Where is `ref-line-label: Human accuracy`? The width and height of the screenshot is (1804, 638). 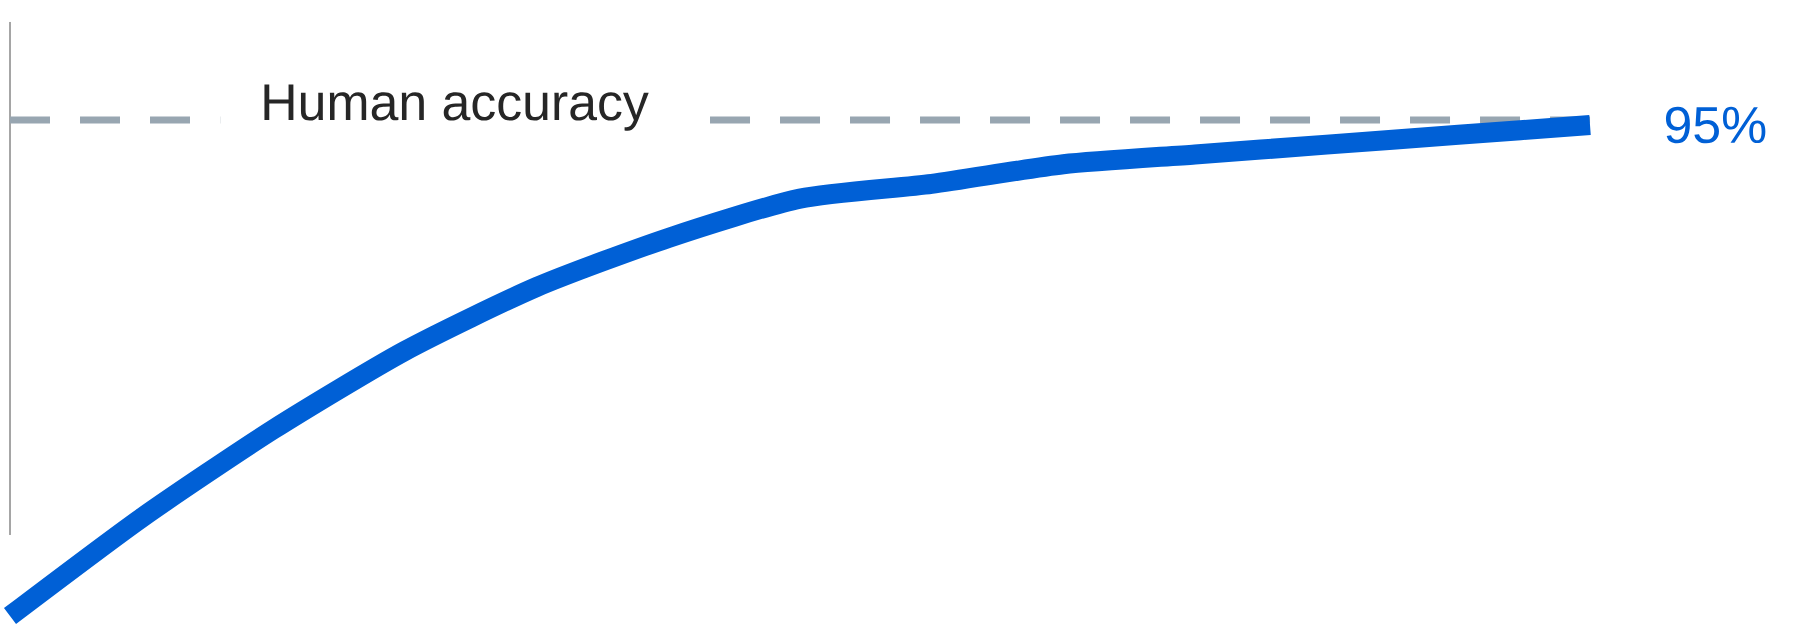
ref-line-label: Human accuracy is located at coordinates (456, 107).